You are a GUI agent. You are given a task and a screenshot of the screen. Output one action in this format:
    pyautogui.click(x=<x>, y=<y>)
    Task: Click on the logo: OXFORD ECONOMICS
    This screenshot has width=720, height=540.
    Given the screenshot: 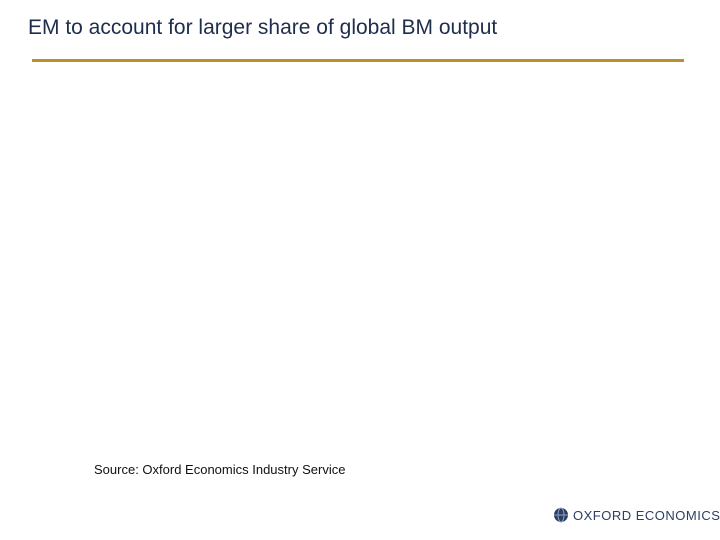 What is the action you would take?
    pyautogui.click(x=636, y=515)
    